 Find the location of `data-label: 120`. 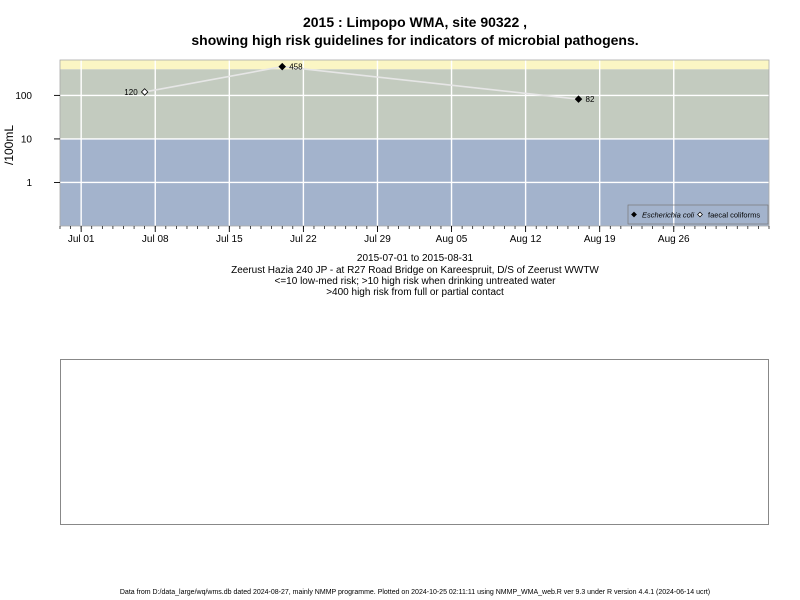

data-label: 120 is located at coordinates (131, 92).